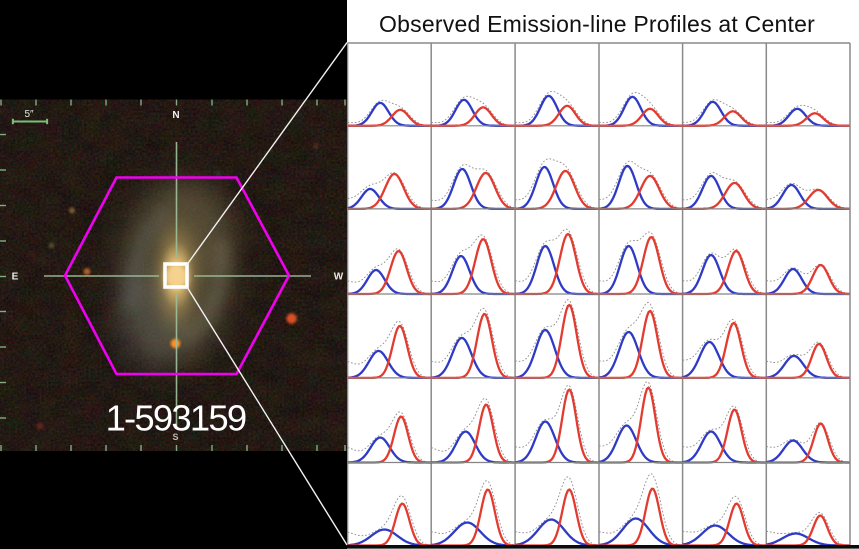 The height and width of the screenshot is (549, 859). Describe the element at coordinates (15, 277) in the screenshot. I see `svg-text: E` at that location.